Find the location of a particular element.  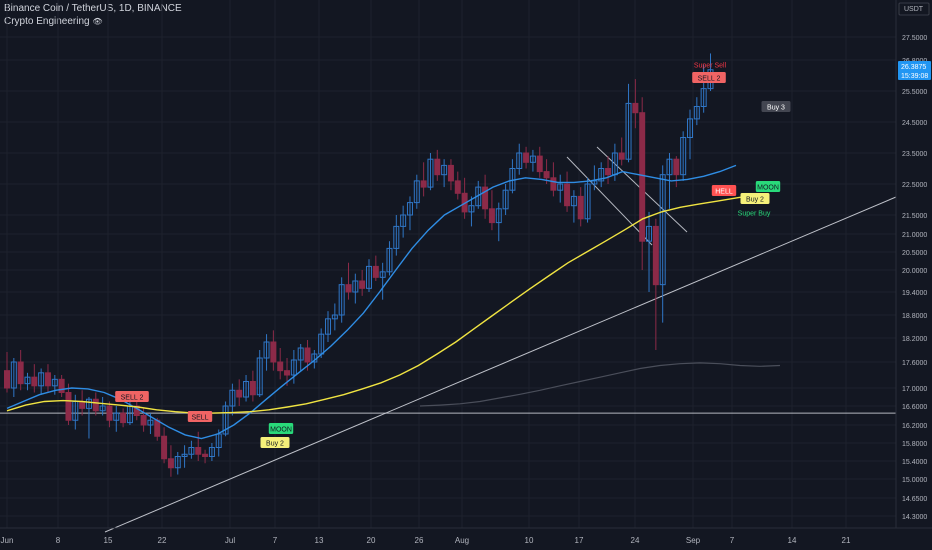

indicator-name: Crypto Engineering is located at coordinates (47, 21).